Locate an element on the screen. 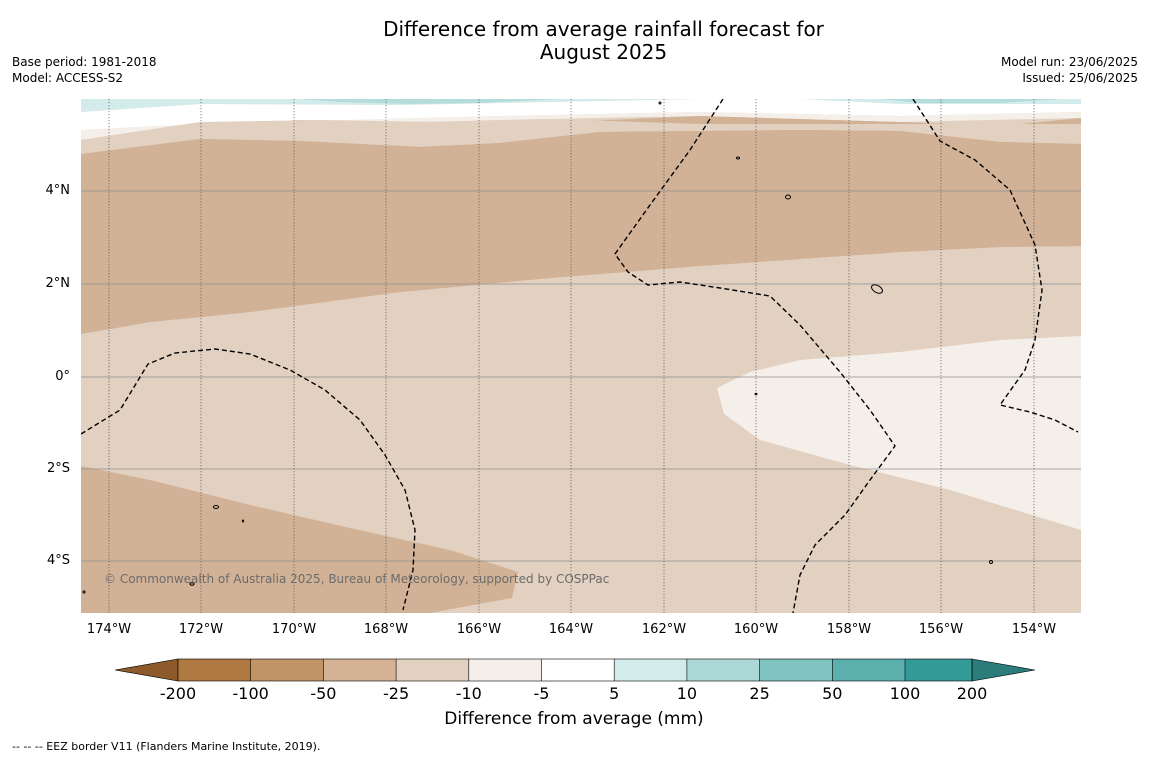  lat-label-2s: 2°S is located at coordinates (58, 468).